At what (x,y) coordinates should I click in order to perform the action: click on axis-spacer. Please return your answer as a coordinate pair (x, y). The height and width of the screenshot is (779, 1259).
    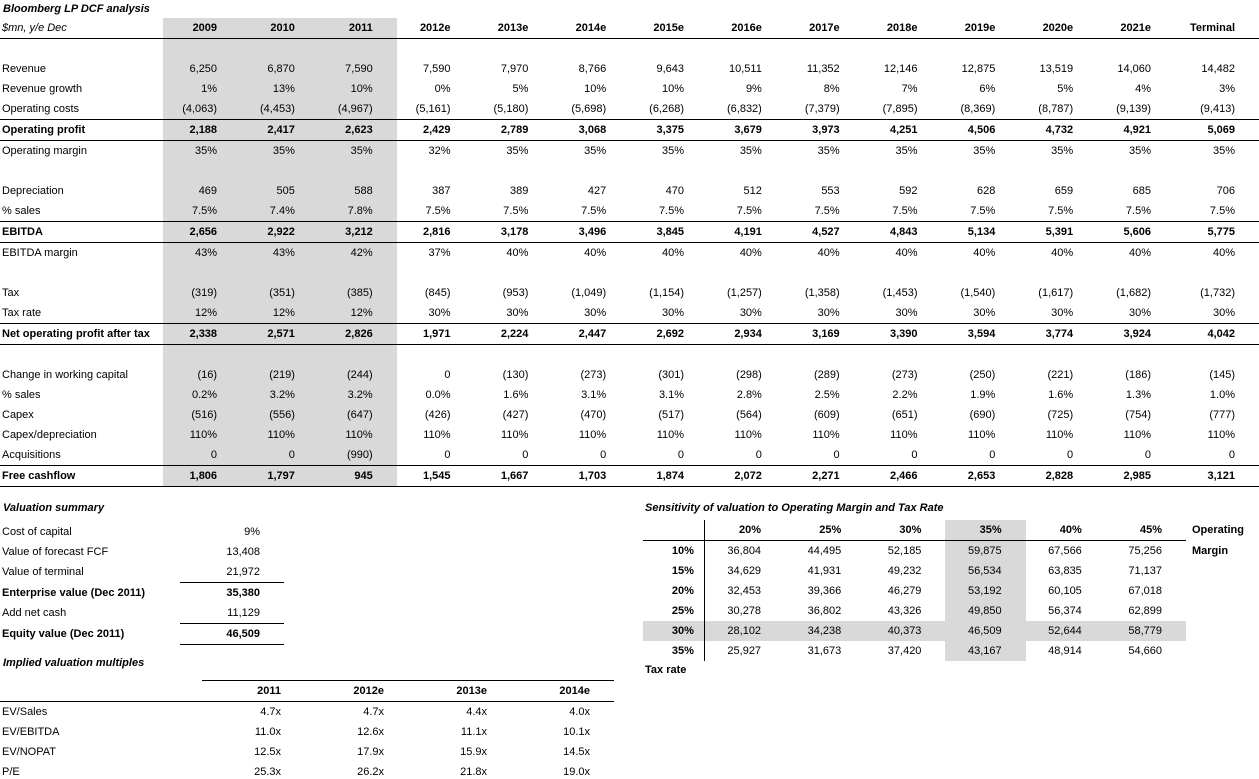
    Looking at the image, I should click on (1222, 651).